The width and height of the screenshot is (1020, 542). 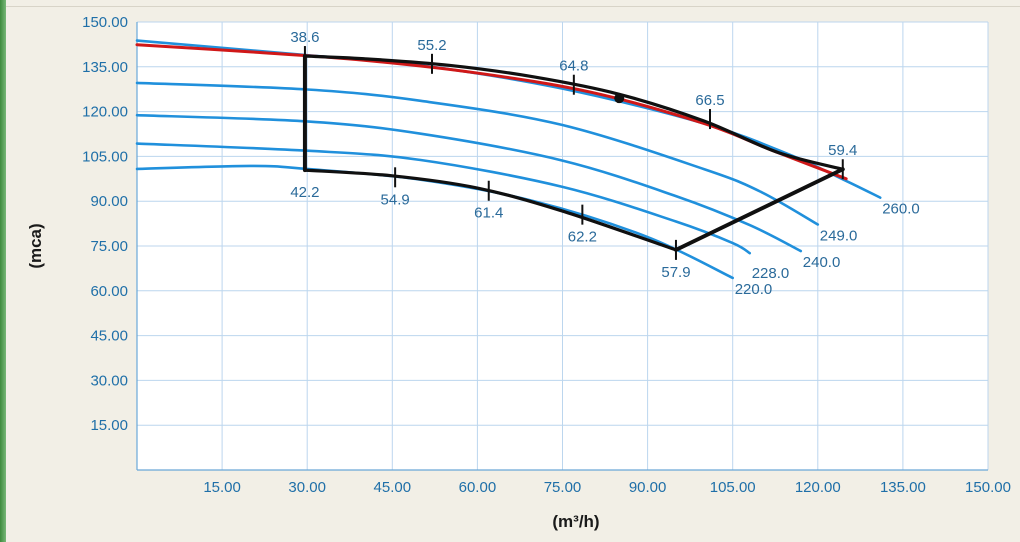 What do you see at coordinates (675, 272) in the screenshot?
I see `annotation-label: 57.9` at bounding box center [675, 272].